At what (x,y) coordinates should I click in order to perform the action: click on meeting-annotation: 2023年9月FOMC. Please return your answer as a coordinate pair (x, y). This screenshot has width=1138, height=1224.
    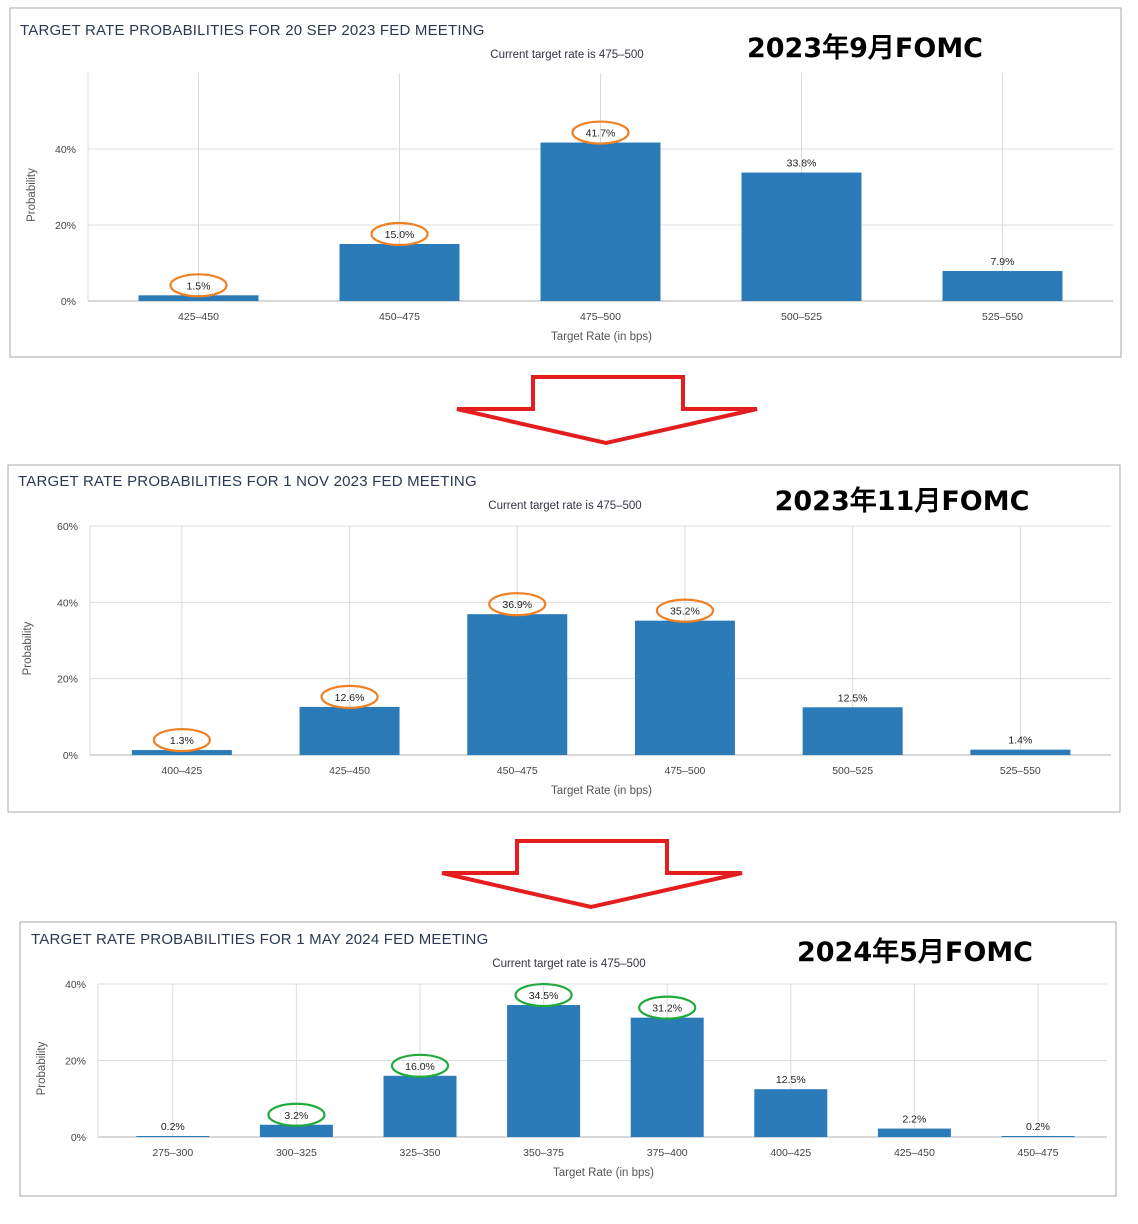
    Looking at the image, I should click on (865, 48).